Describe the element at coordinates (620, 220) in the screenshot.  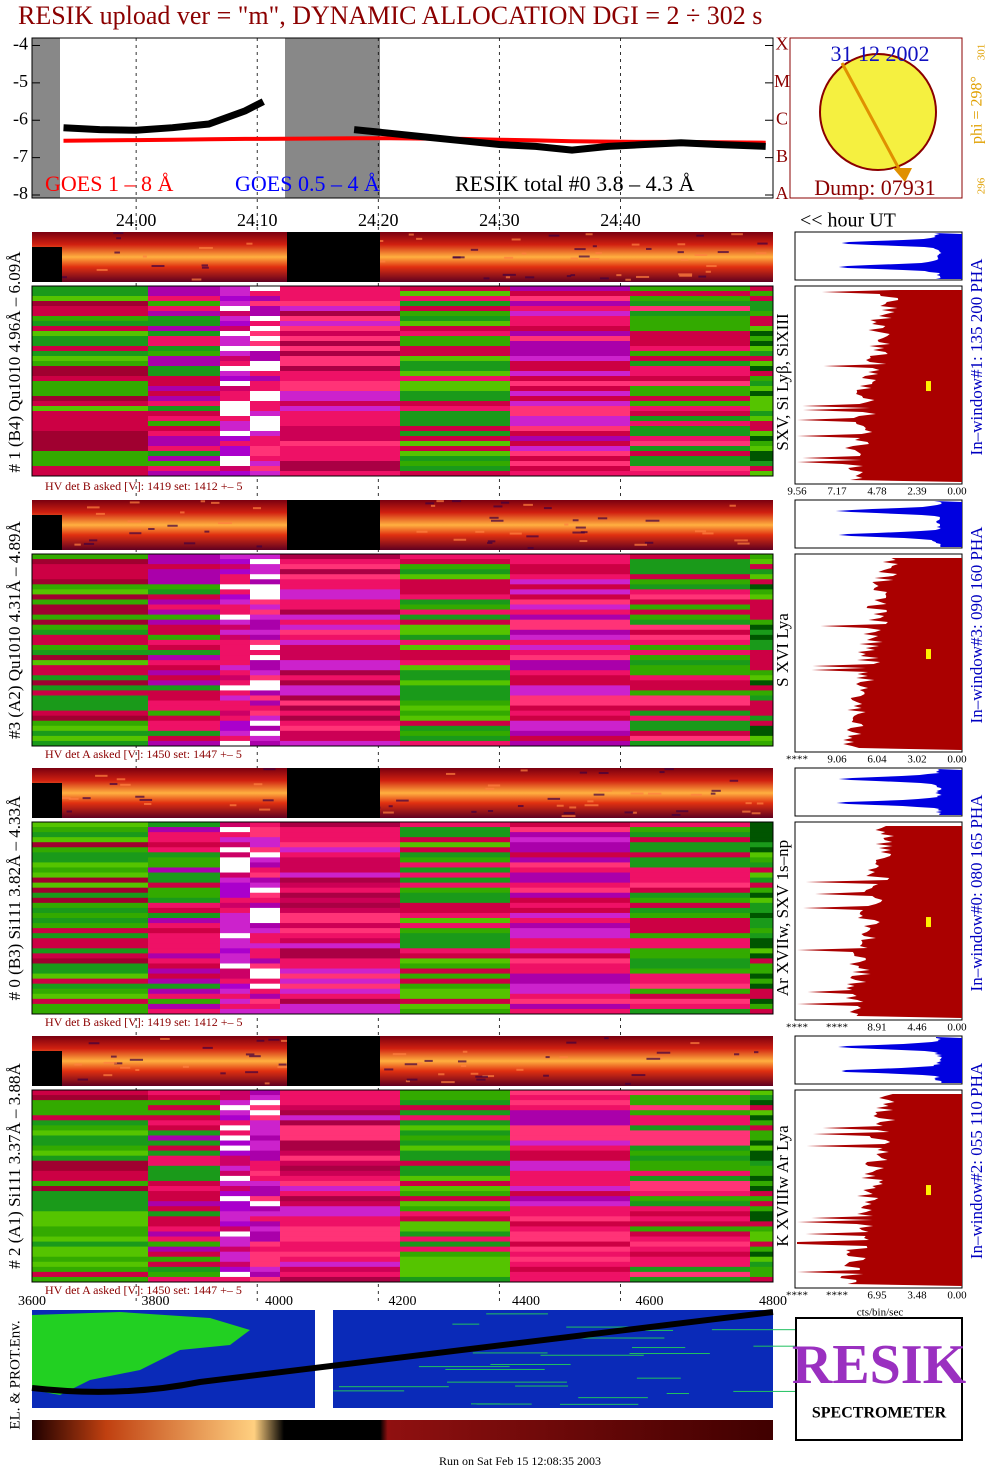
I see `x-tick-label: 24.40` at that location.